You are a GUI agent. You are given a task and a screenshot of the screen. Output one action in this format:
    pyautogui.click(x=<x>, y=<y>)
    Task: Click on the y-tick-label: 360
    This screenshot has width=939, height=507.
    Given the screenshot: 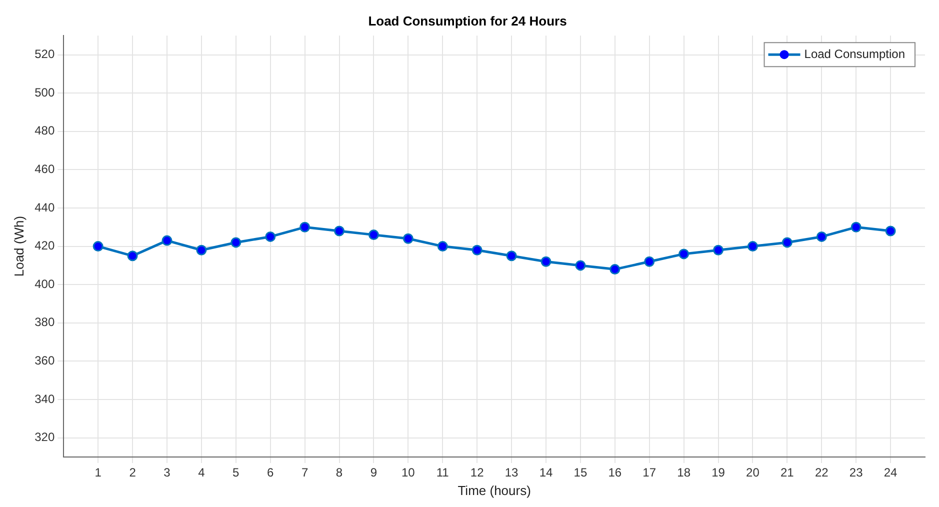 What is the action you would take?
    pyautogui.click(x=44, y=361)
    